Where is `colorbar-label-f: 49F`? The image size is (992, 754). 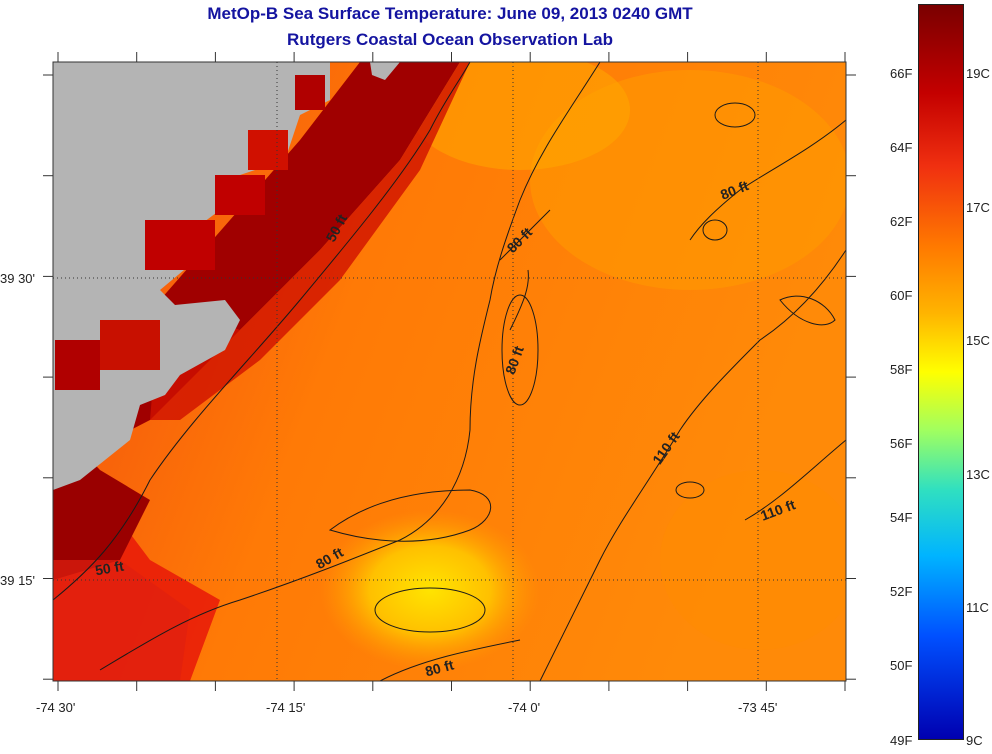
colorbar-label-f: 49F is located at coordinates (901, 740).